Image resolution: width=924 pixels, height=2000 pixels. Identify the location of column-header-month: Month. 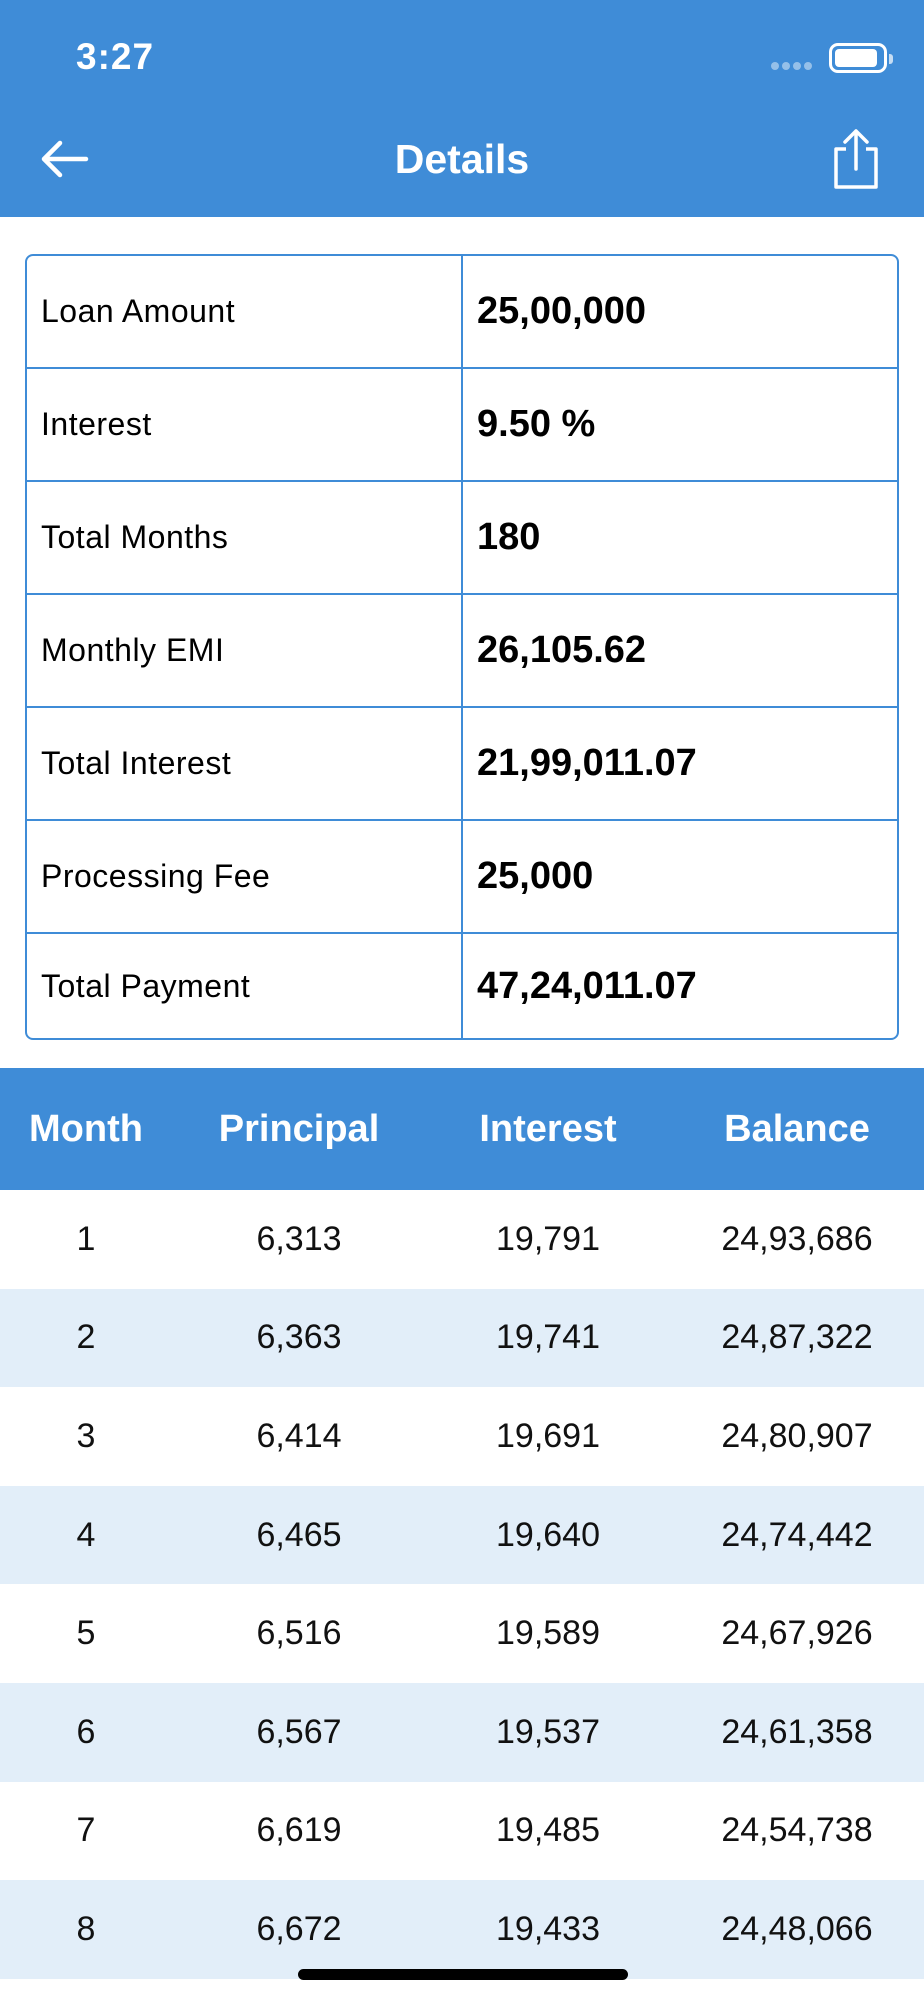
(86, 1128).